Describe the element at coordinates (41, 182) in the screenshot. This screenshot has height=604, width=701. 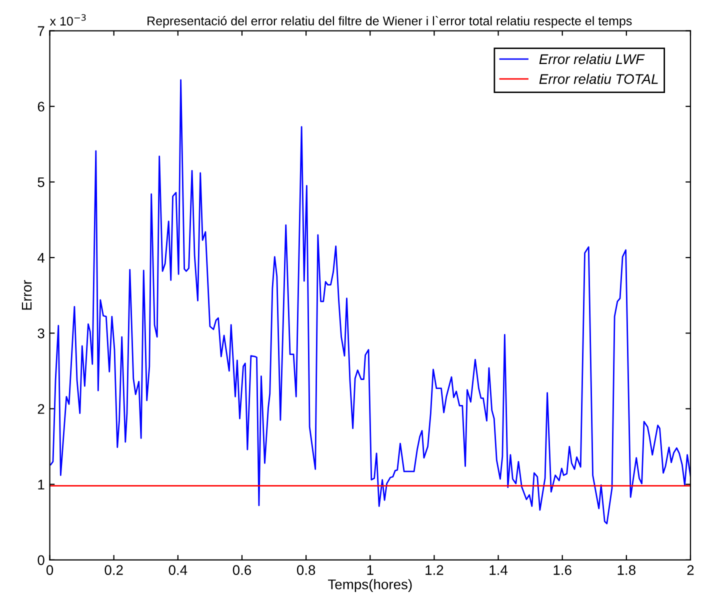
I see `y-tick-label: 5` at that location.